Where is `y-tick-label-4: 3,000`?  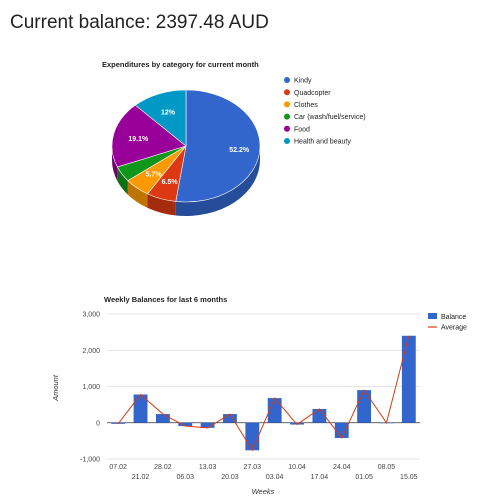 y-tick-label-4: 3,000 is located at coordinates (91, 315).